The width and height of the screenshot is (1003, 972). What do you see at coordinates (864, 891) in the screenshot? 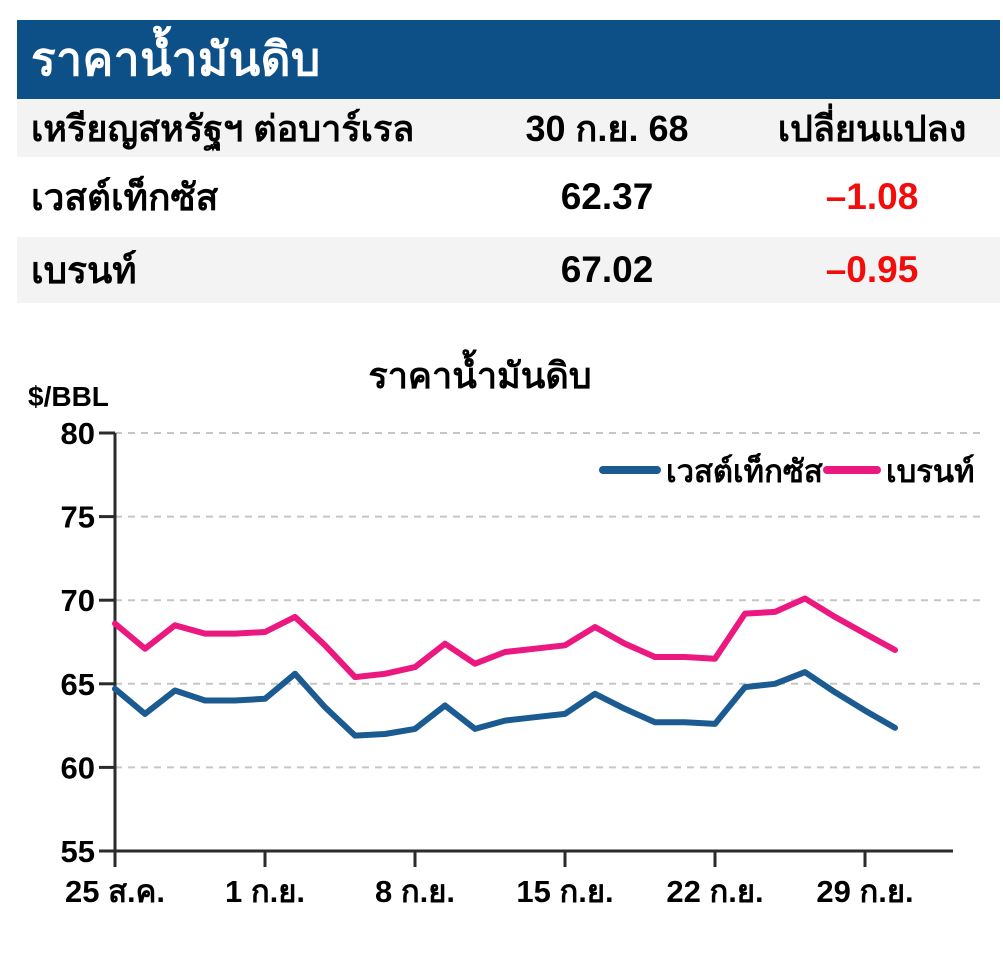
I see `x-tick-label: 29 ก.ย.` at bounding box center [864, 891].